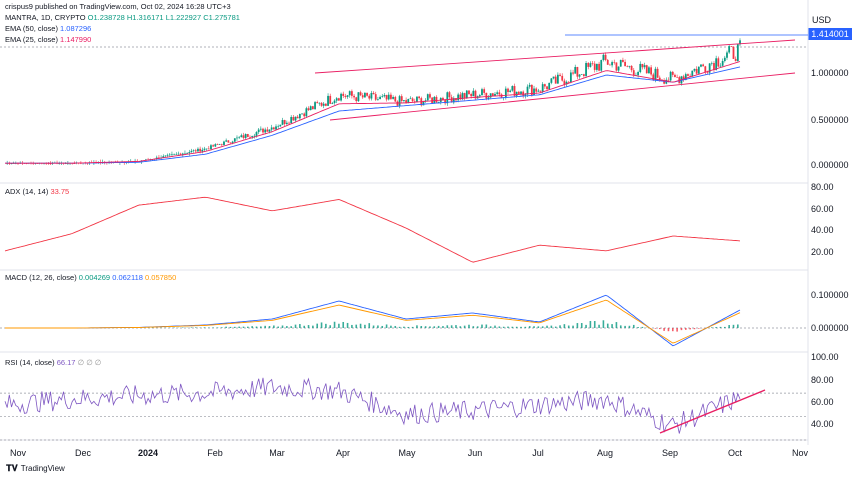 The image size is (860, 477). Describe the element at coordinates (343, 453) in the screenshot. I see `x-tick: Apr` at that location.